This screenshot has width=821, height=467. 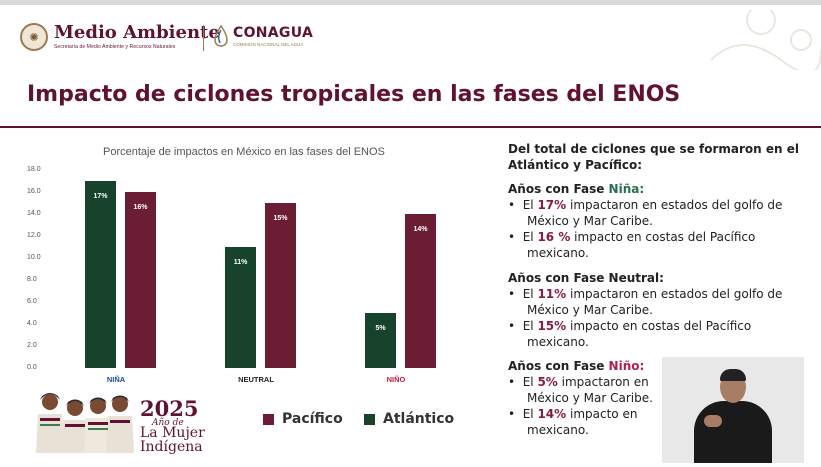 I want to click on neutral-b1-pct: 11%, so click(x=552, y=294).